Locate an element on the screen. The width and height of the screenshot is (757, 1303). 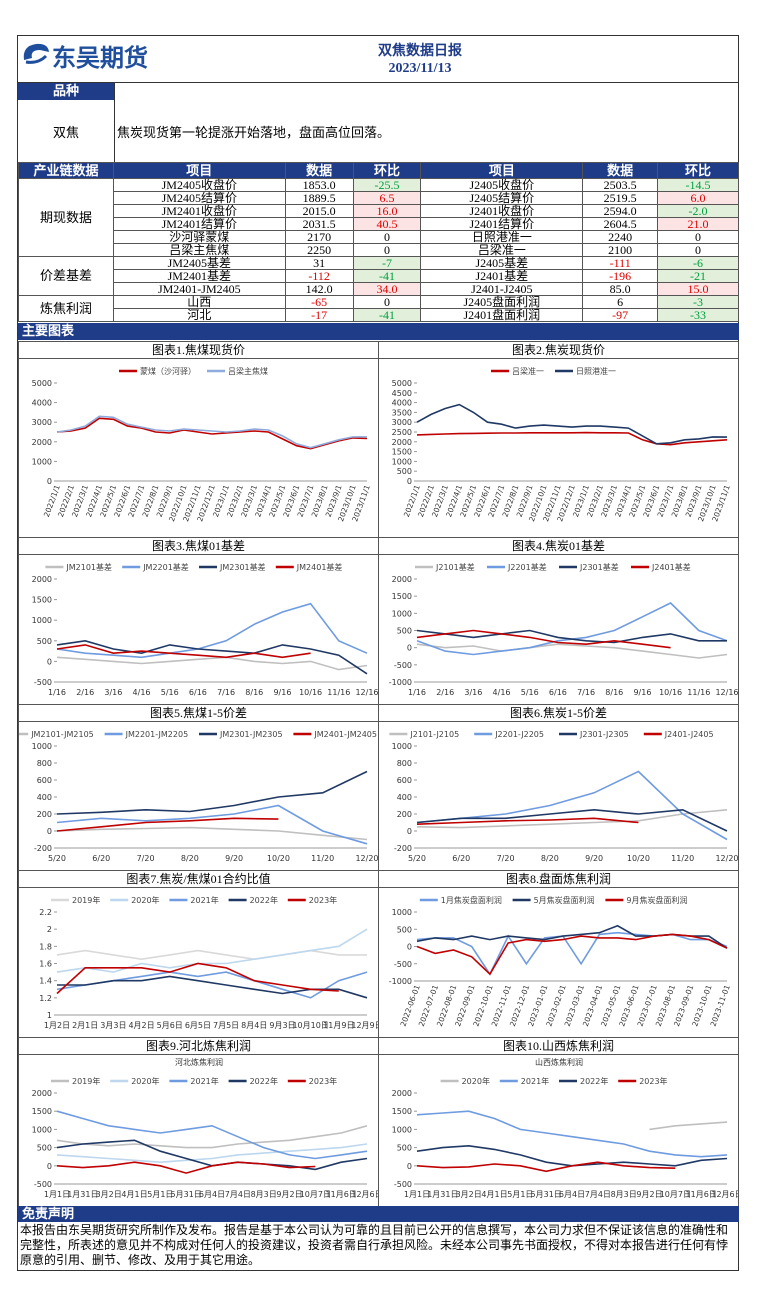
item: JM2401基差 is located at coordinates (199, 276).